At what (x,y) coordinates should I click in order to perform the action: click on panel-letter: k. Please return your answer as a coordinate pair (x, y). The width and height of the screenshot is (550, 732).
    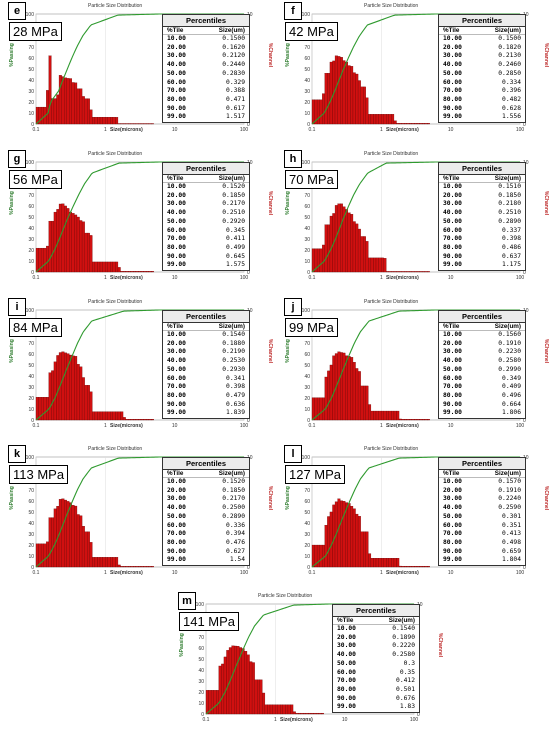
    Looking at the image, I should click on (17, 454).